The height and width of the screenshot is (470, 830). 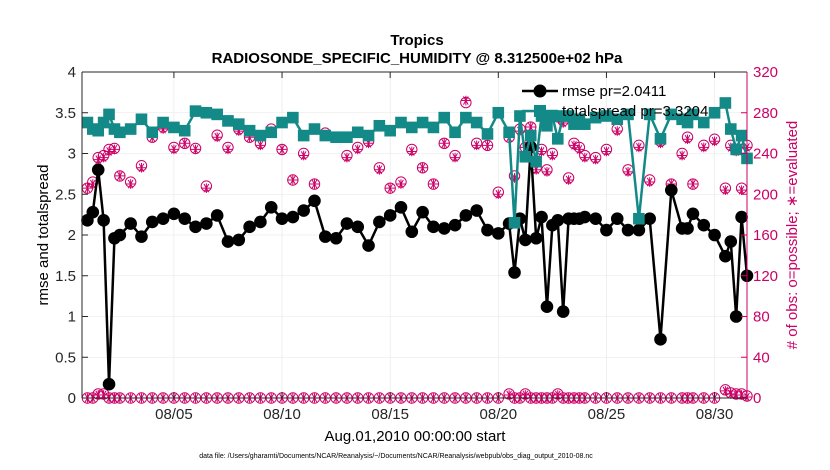 What do you see at coordinates (757, 398) in the screenshot?
I see `y-tick-right-label: 0` at bounding box center [757, 398].